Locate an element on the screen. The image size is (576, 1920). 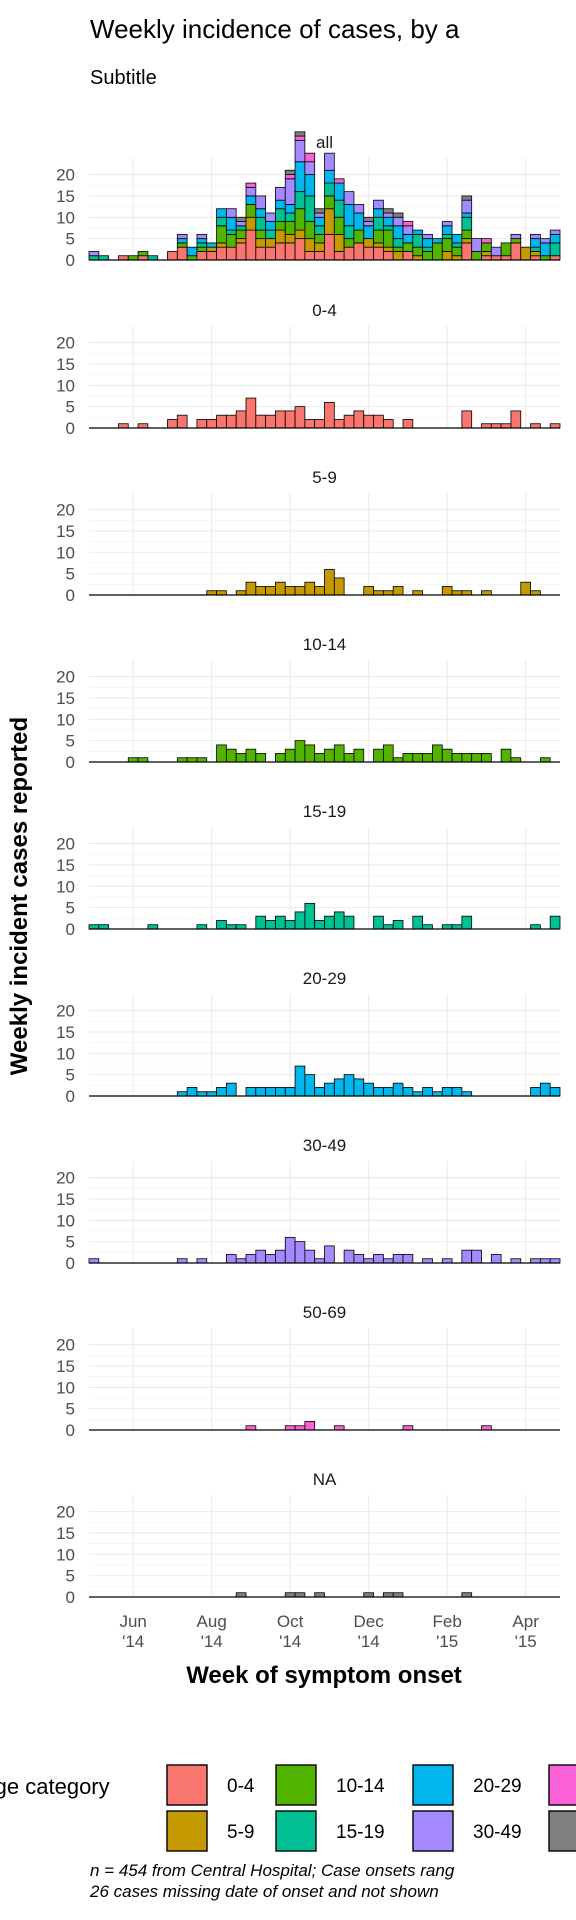
y-axis-title: Weekly incident cases reported is located at coordinates (19, 896).